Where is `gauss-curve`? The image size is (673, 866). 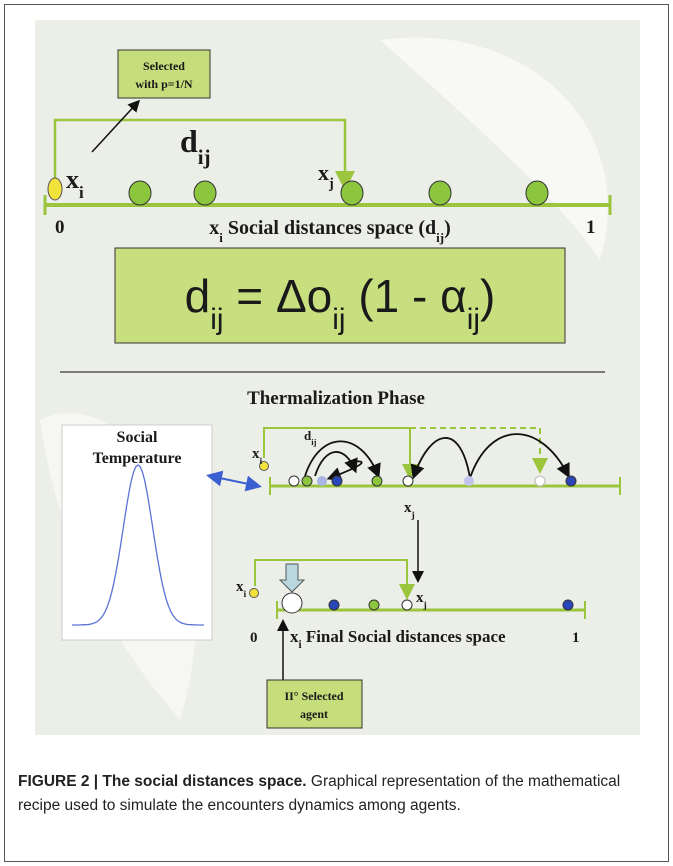 gauss-curve is located at coordinates (138, 545).